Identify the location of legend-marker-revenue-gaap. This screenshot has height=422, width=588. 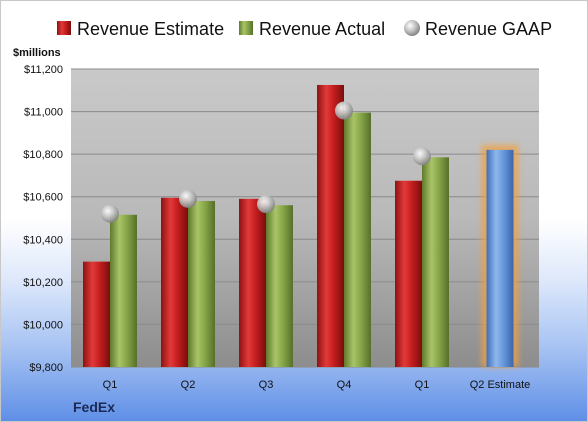
(412, 28).